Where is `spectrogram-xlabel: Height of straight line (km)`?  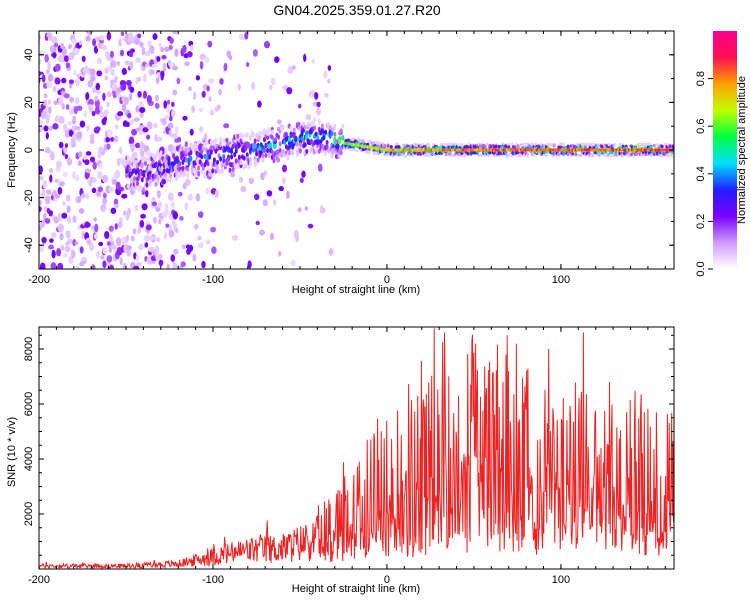 spectrogram-xlabel: Height of straight line (km) is located at coordinates (356, 290).